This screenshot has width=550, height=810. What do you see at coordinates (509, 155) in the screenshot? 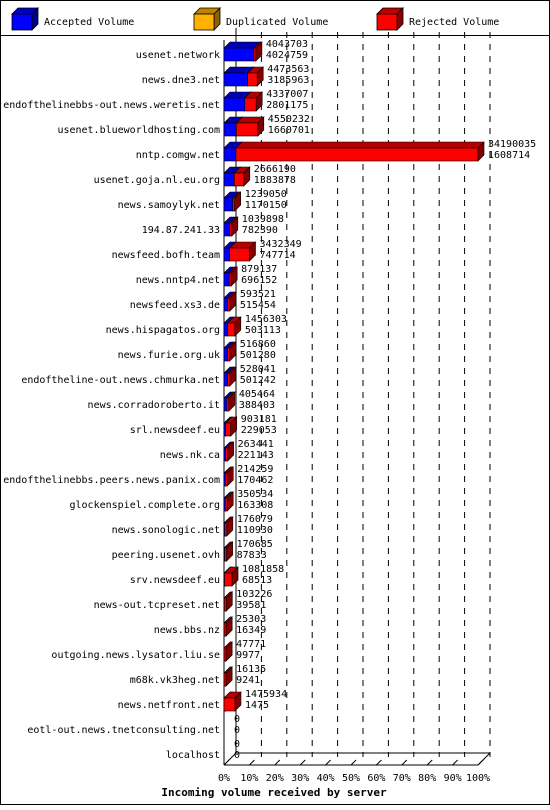
I see `value-label-accepted: 1608714` at bounding box center [509, 155].